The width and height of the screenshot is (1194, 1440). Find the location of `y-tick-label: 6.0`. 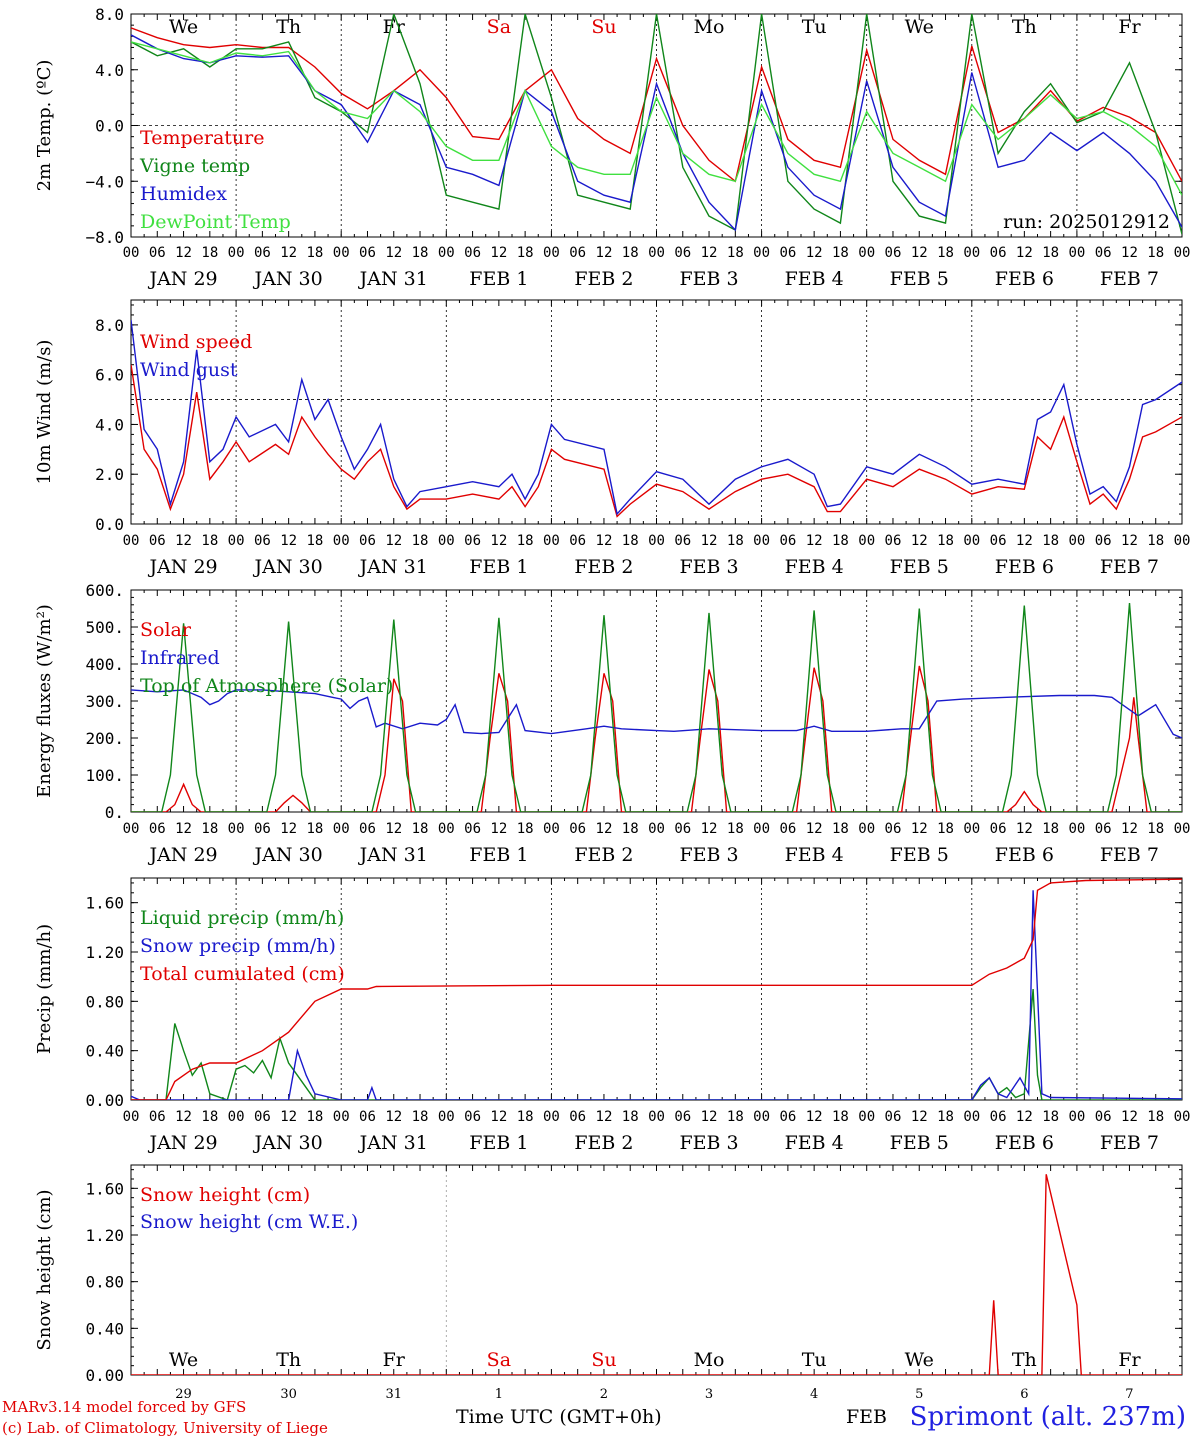

y-tick-label: 6.0 is located at coordinates (109, 375).